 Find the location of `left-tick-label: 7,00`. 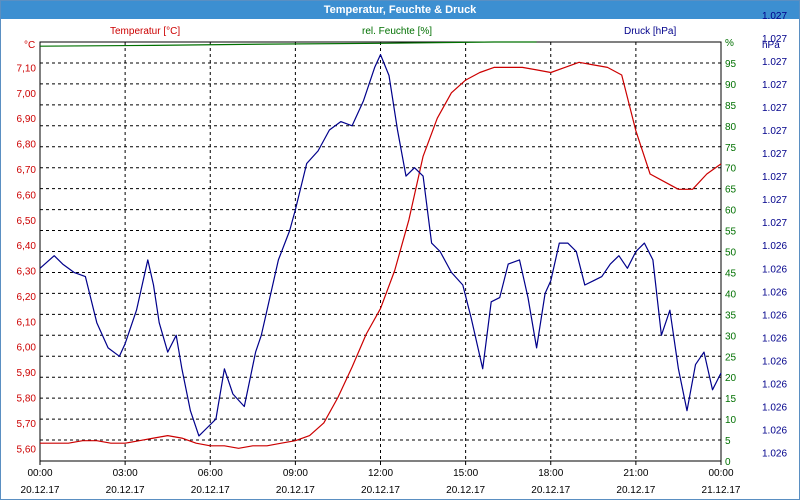

left-tick-label: 7,00 is located at coordinates (27, 94).